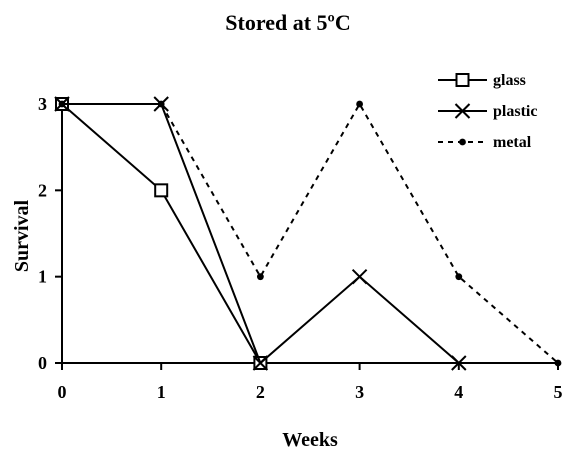 This screenshot has height=452, width=585. Describe the element at coordinates (62, 392) in the screenshot. I see `x-tick-label: 0` at that location.